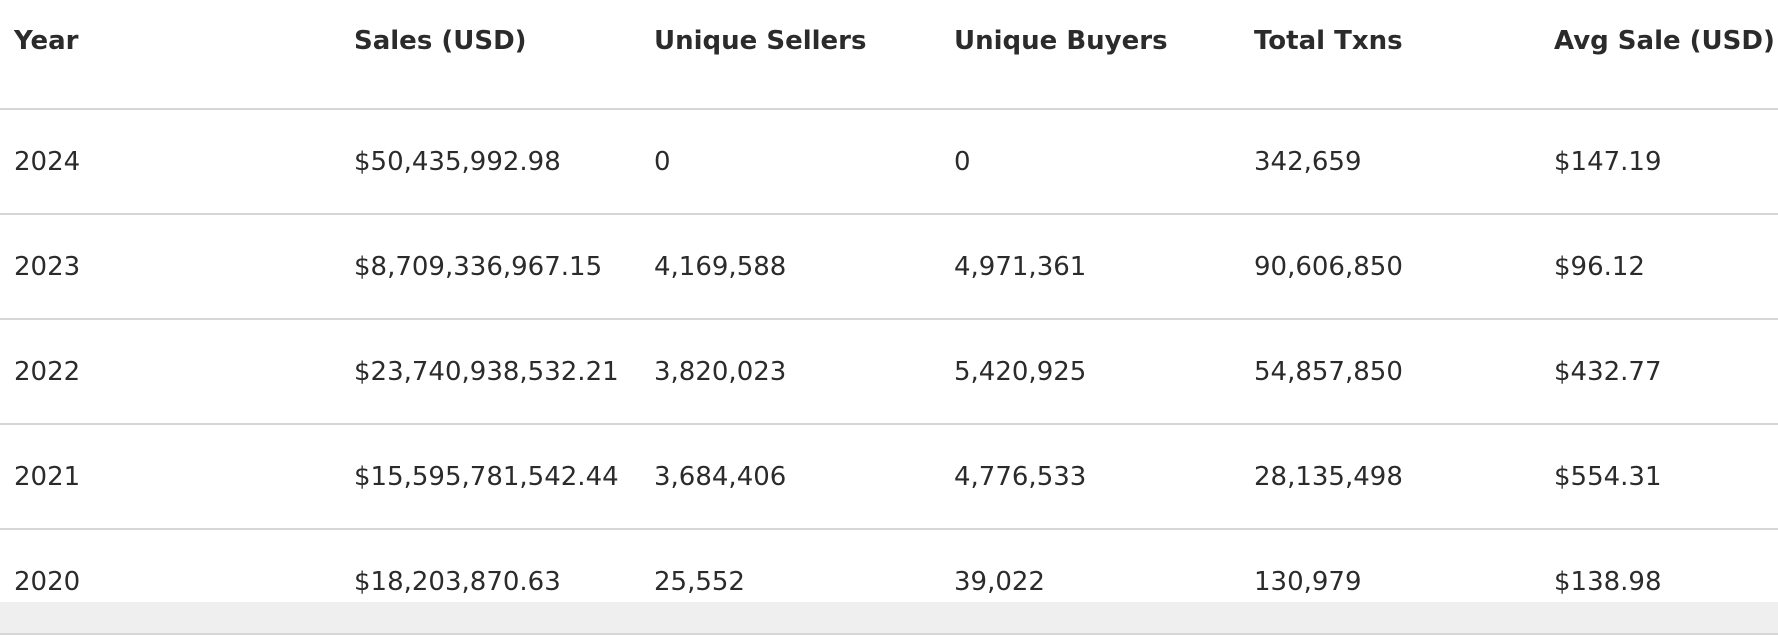  Describe the element at coordinates (790, 162) in the screenshot. I see `cell-unique-sellers: 0` at that location.